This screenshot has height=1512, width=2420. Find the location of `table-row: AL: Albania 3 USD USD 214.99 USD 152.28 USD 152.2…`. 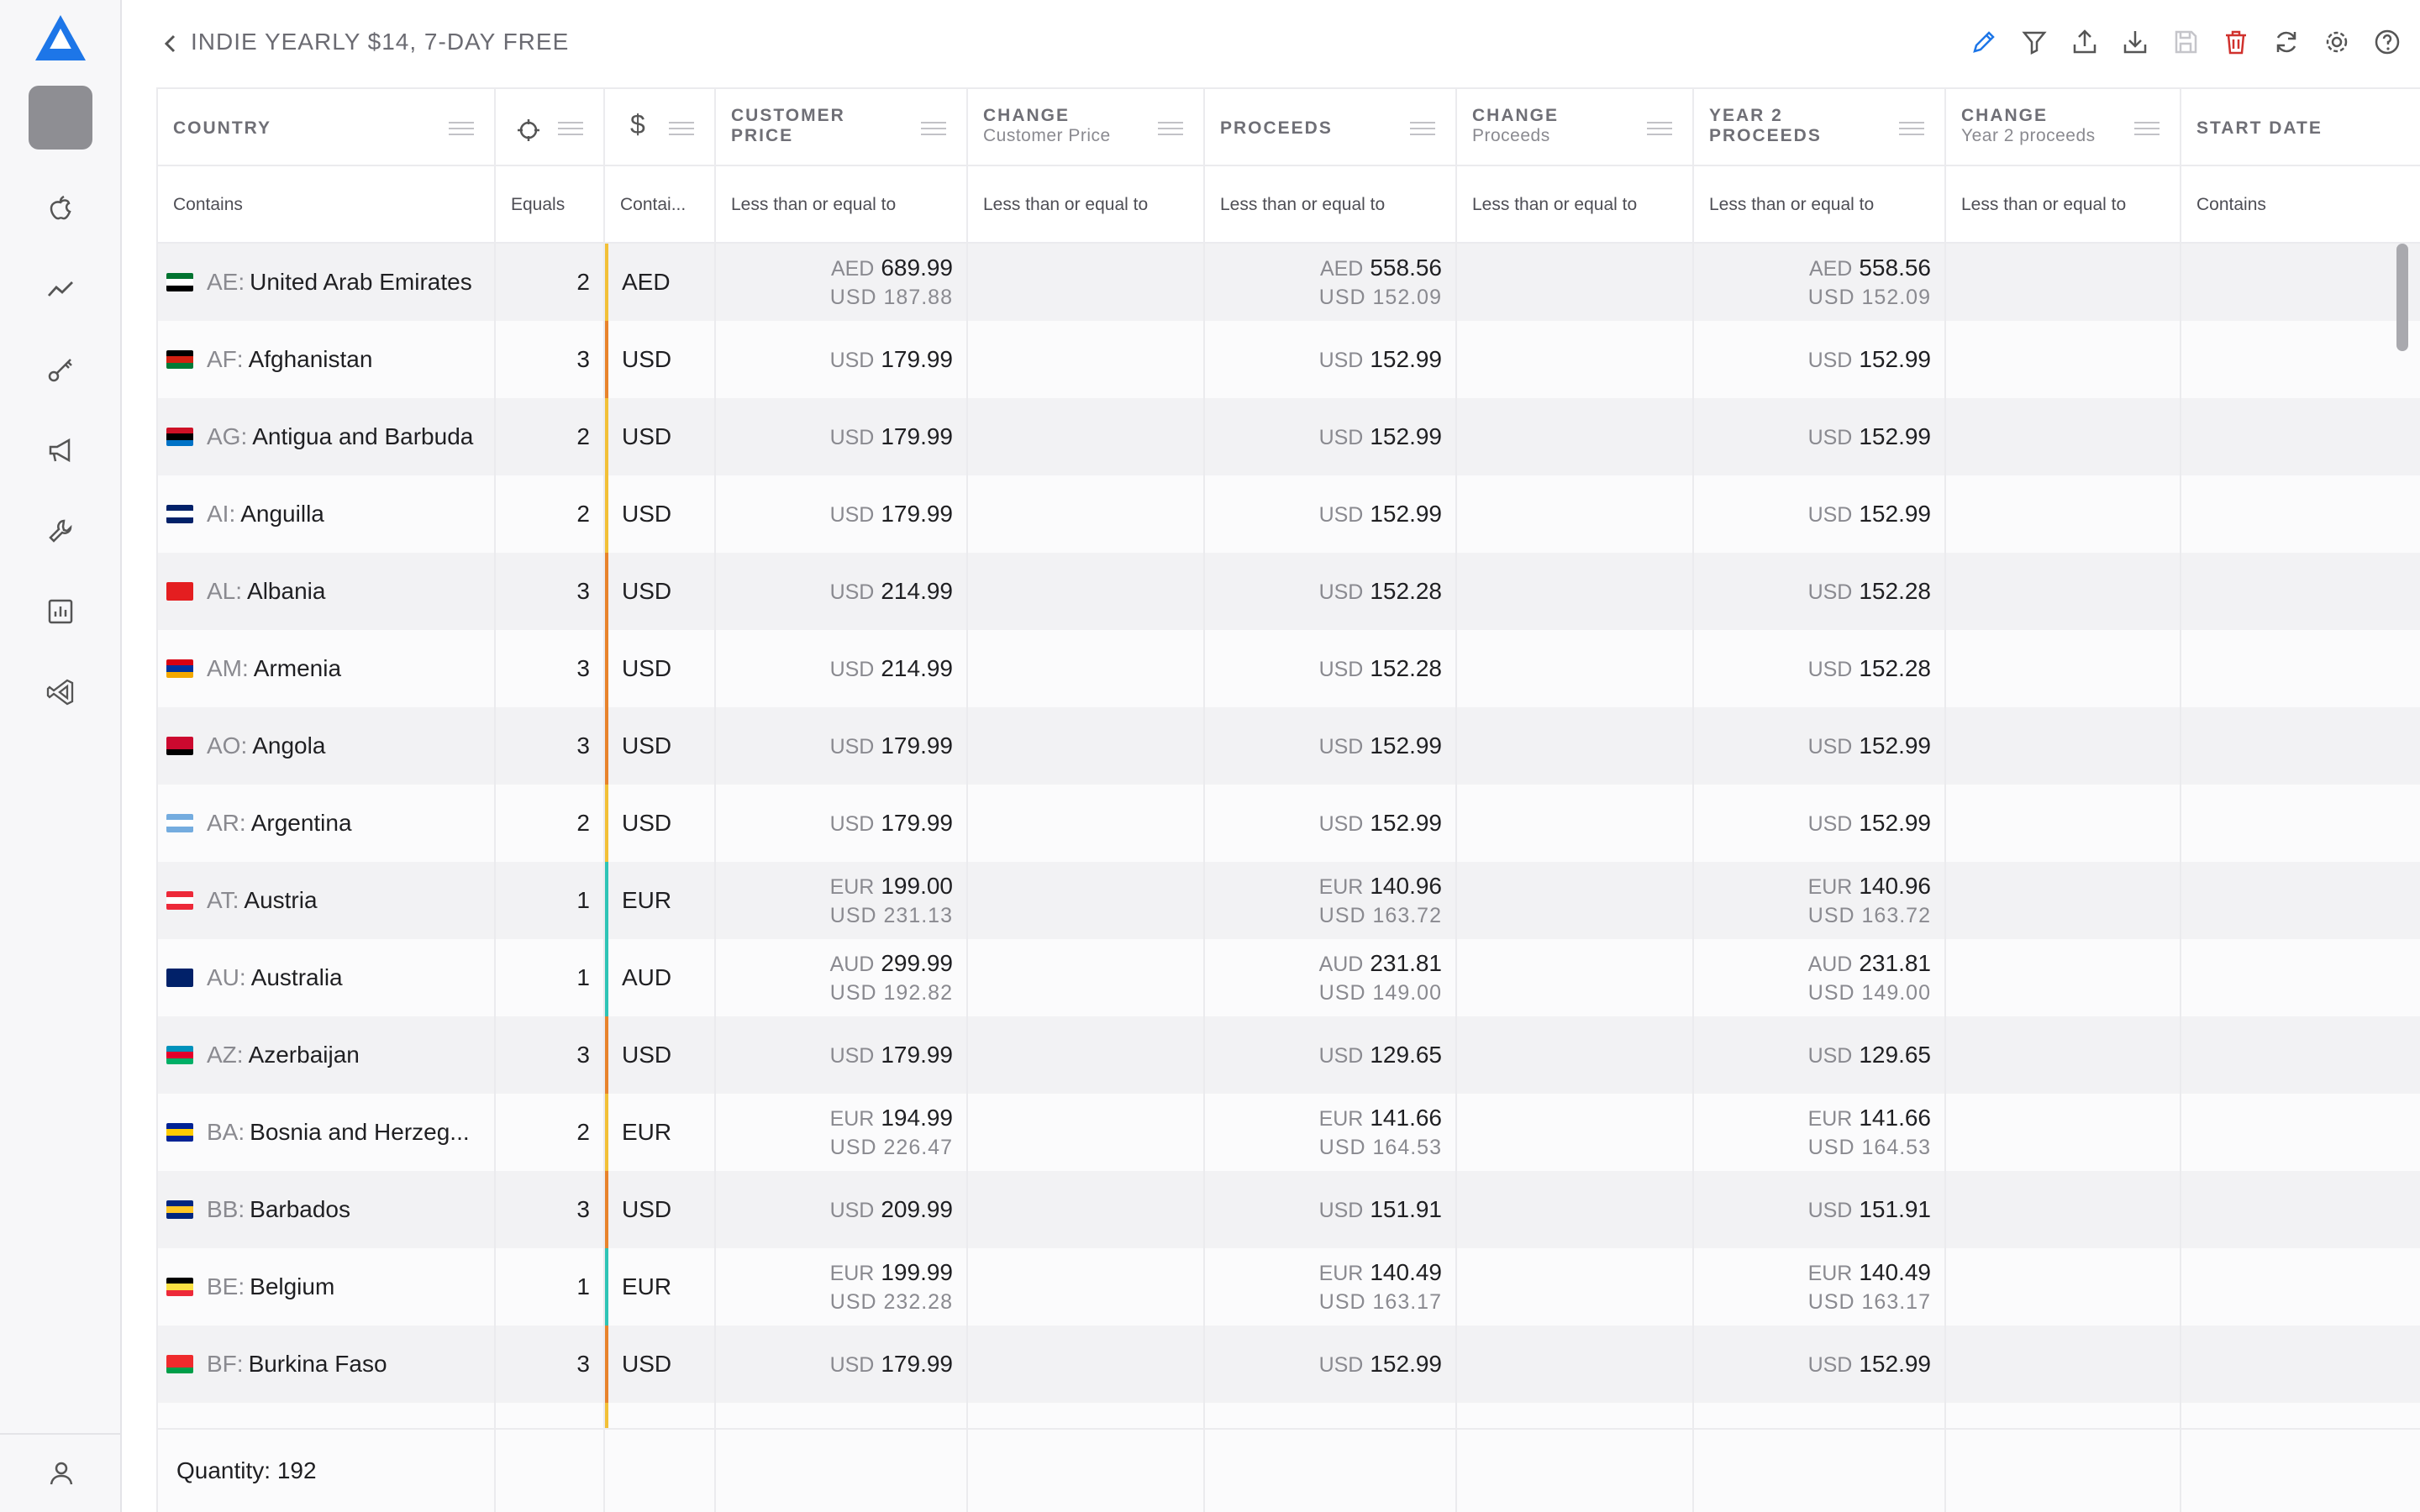

table-row: AL: Albania 3 USD USD 214.99 USD 152.28 USD 152.2… is located at coordinates (1289, 591).